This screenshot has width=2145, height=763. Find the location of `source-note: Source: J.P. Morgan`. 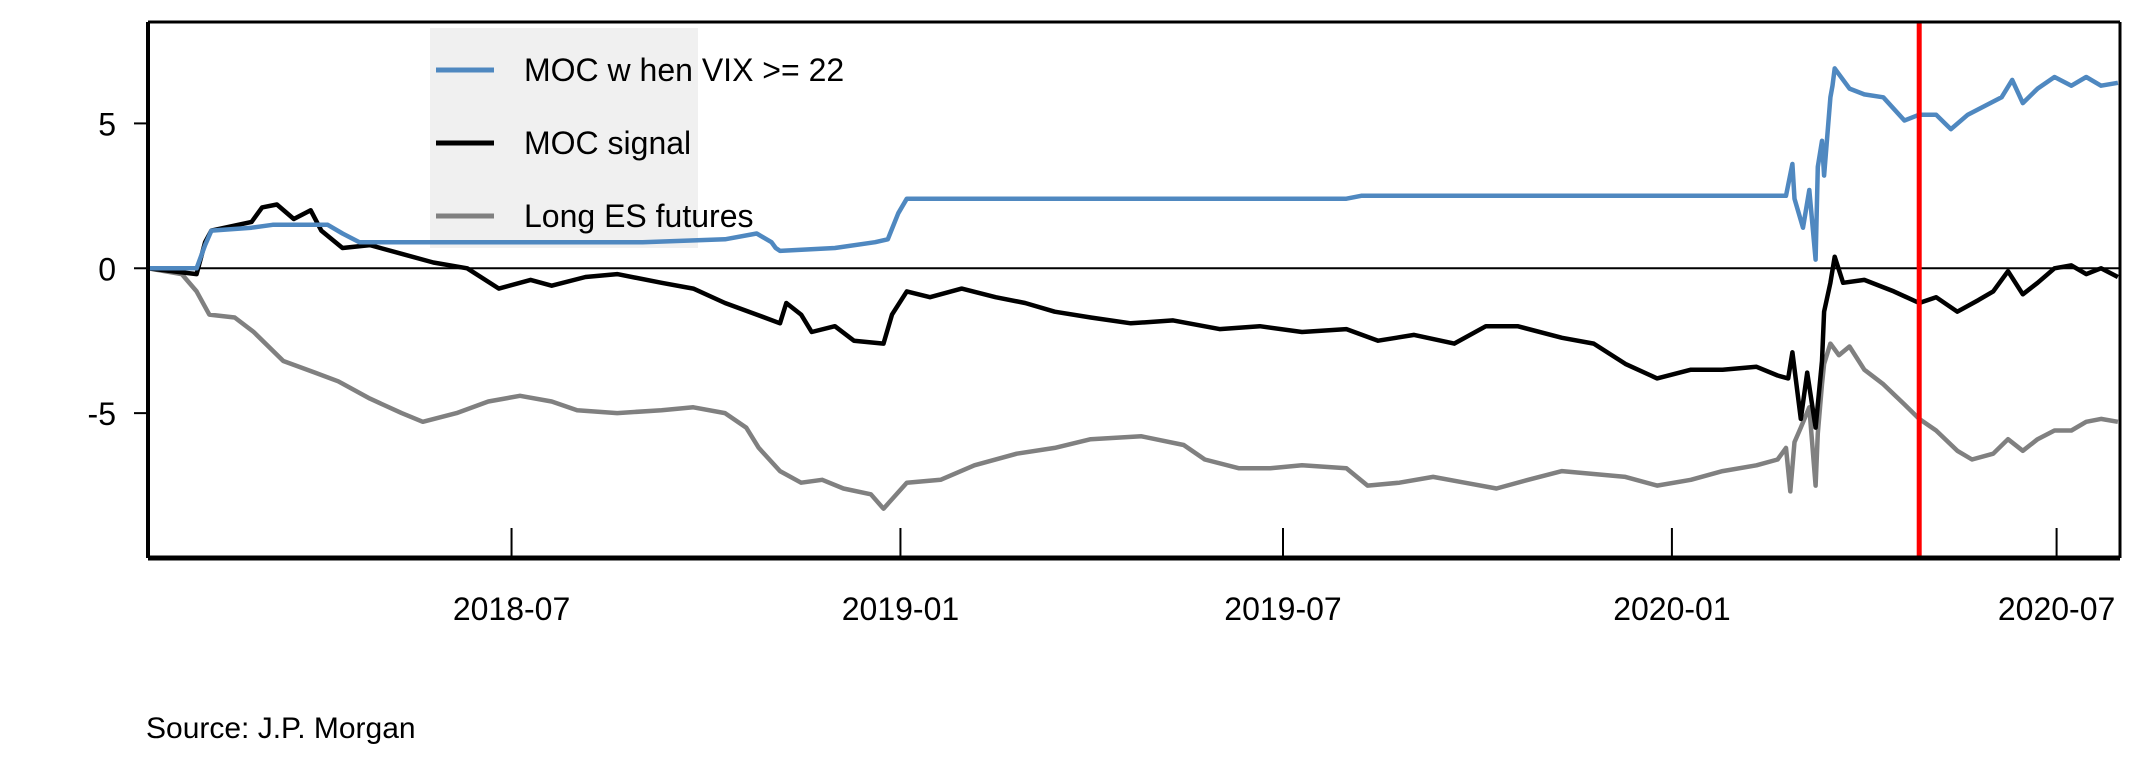

source-note: Source: J.P. Morgan is located at coordinates (281, 728).